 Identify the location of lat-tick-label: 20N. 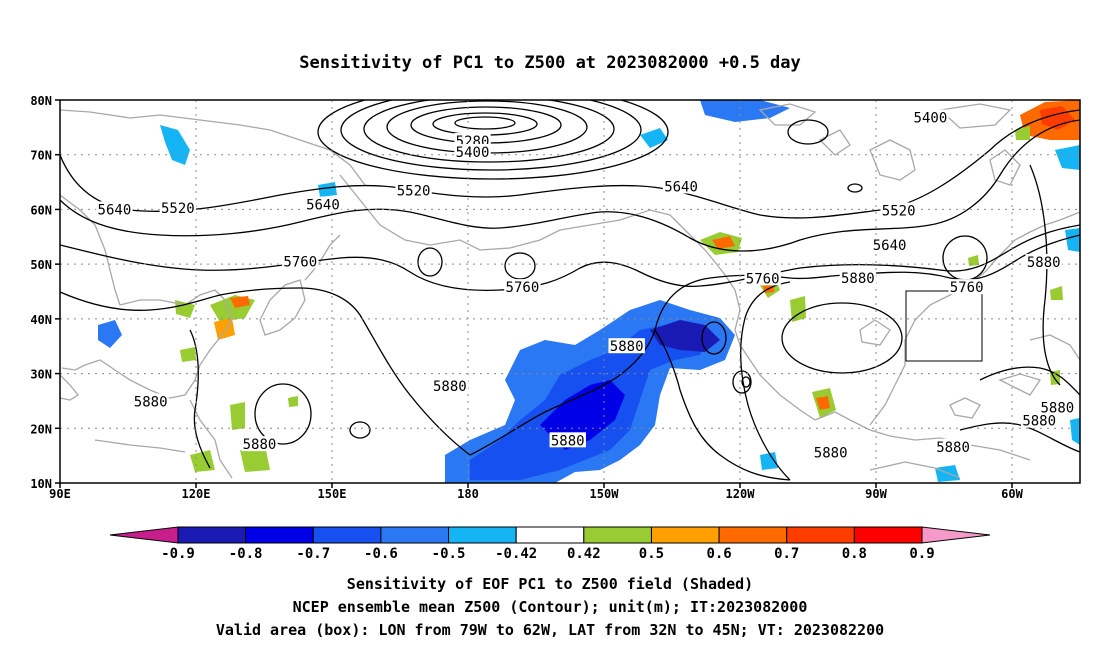
(41, 429).